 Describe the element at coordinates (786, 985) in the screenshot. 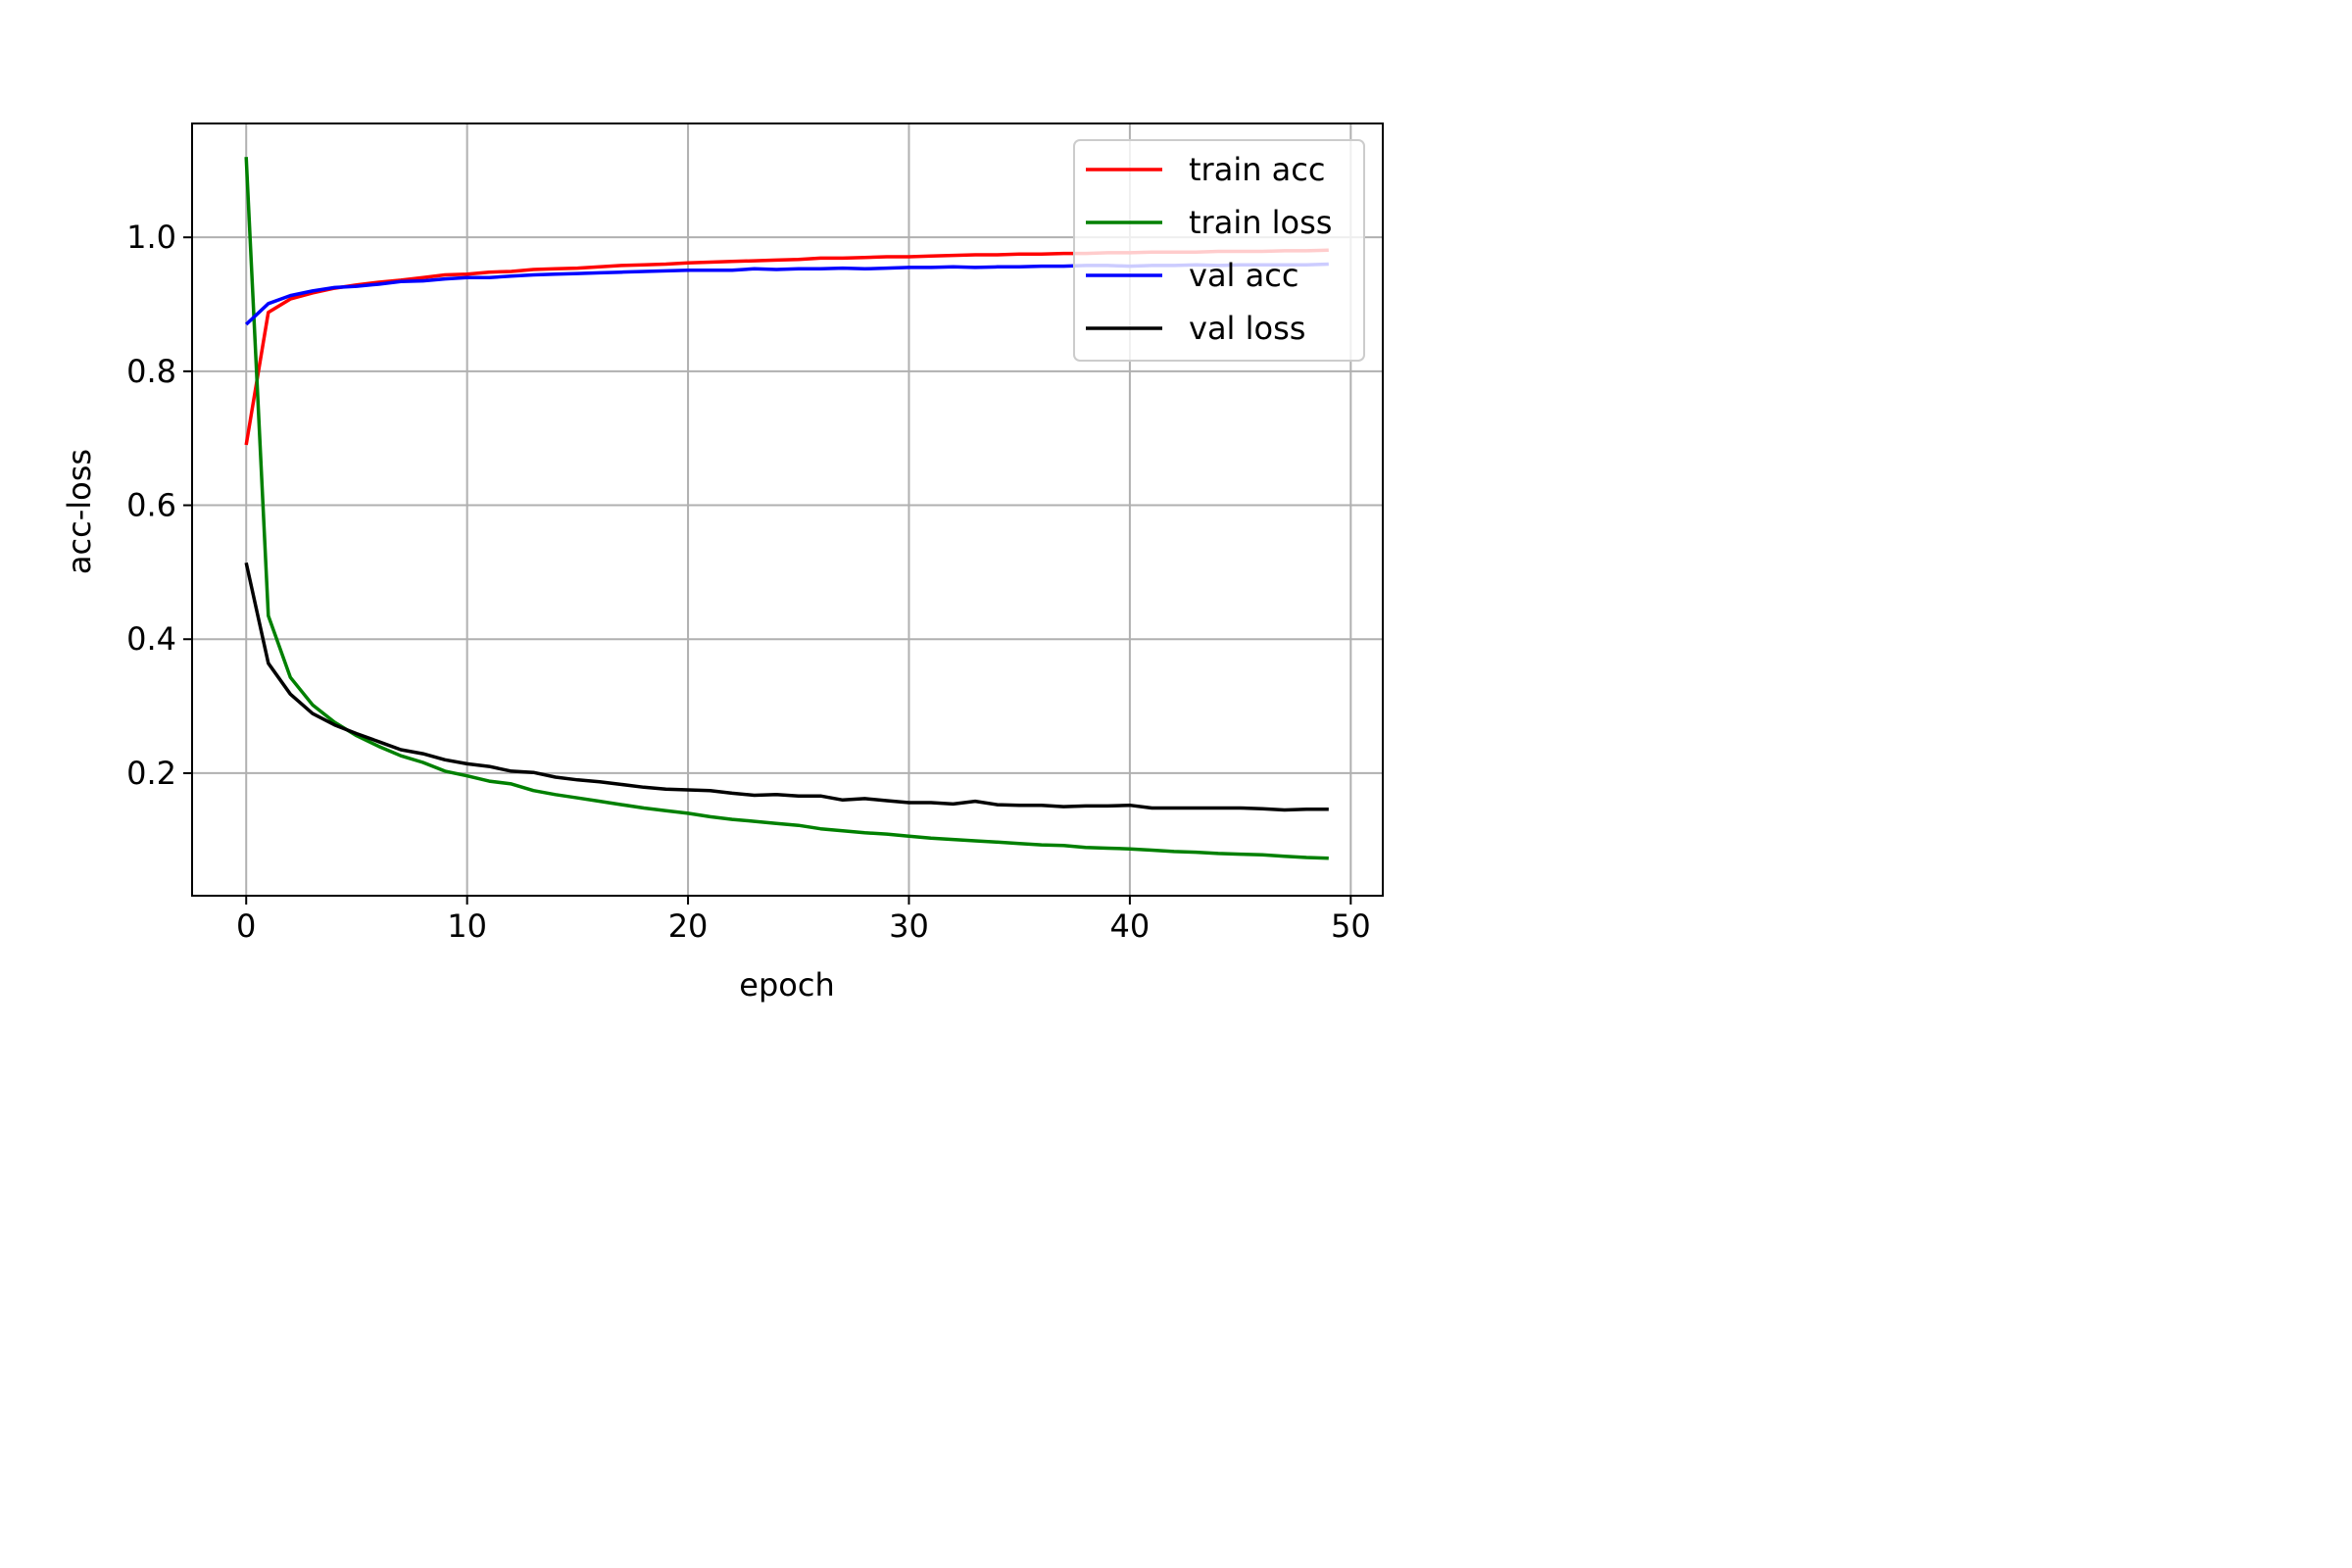

I see `x-axis-label: epoch` at that location.